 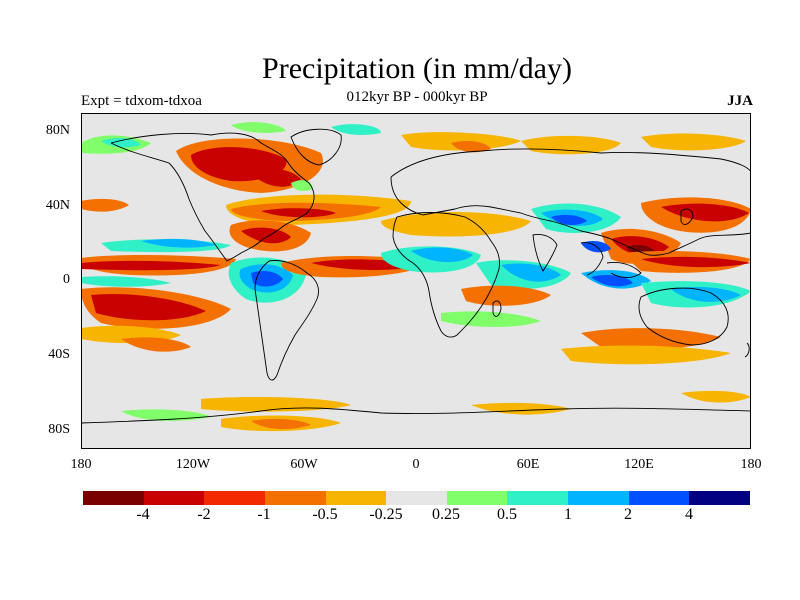 I want to click on lon-label-60e: 60E, so click(x=528, y=464).